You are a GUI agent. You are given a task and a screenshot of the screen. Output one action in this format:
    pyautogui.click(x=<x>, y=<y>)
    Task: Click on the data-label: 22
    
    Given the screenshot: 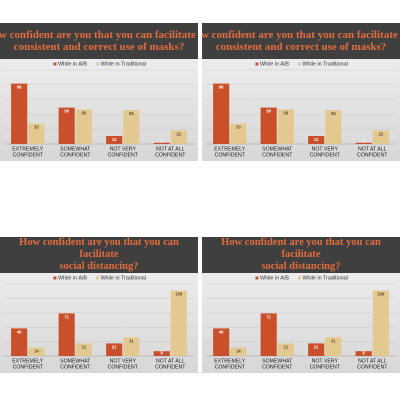 What is the action you would take?
    pyautogui.click(x=178, y=133)
    